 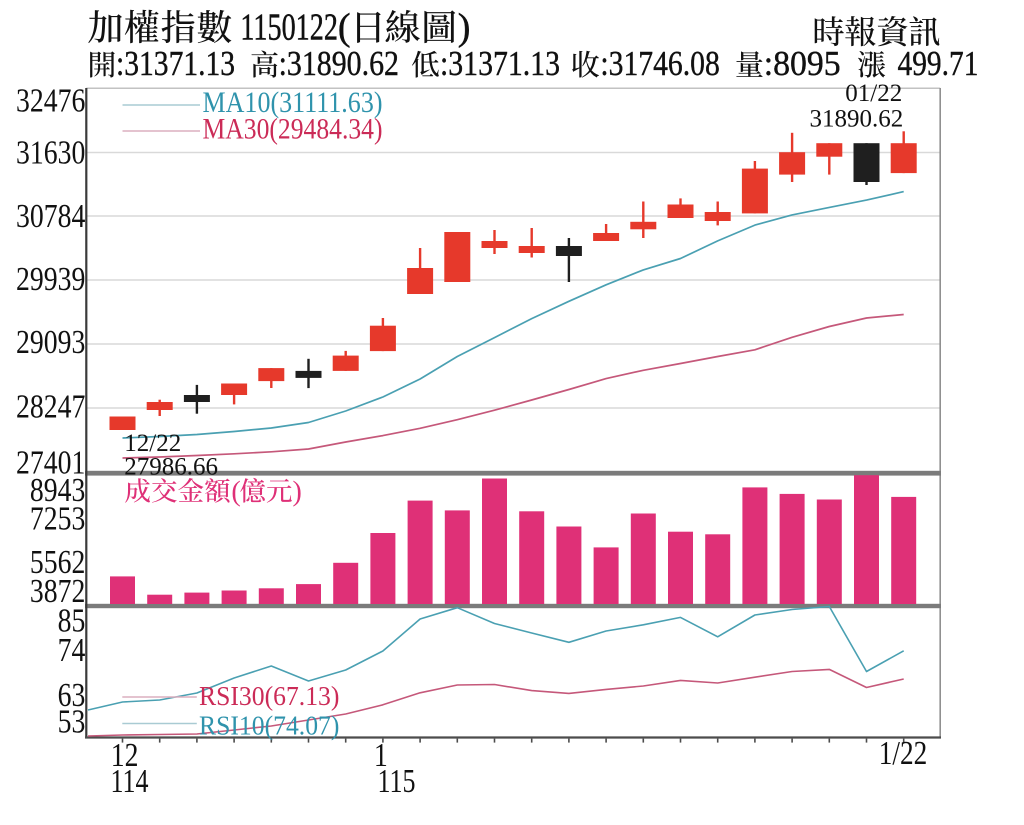 What do you see at coordinates (397, 781) in the screenshot?
I see `svg-text: 115` at bounding box center [397, 781].